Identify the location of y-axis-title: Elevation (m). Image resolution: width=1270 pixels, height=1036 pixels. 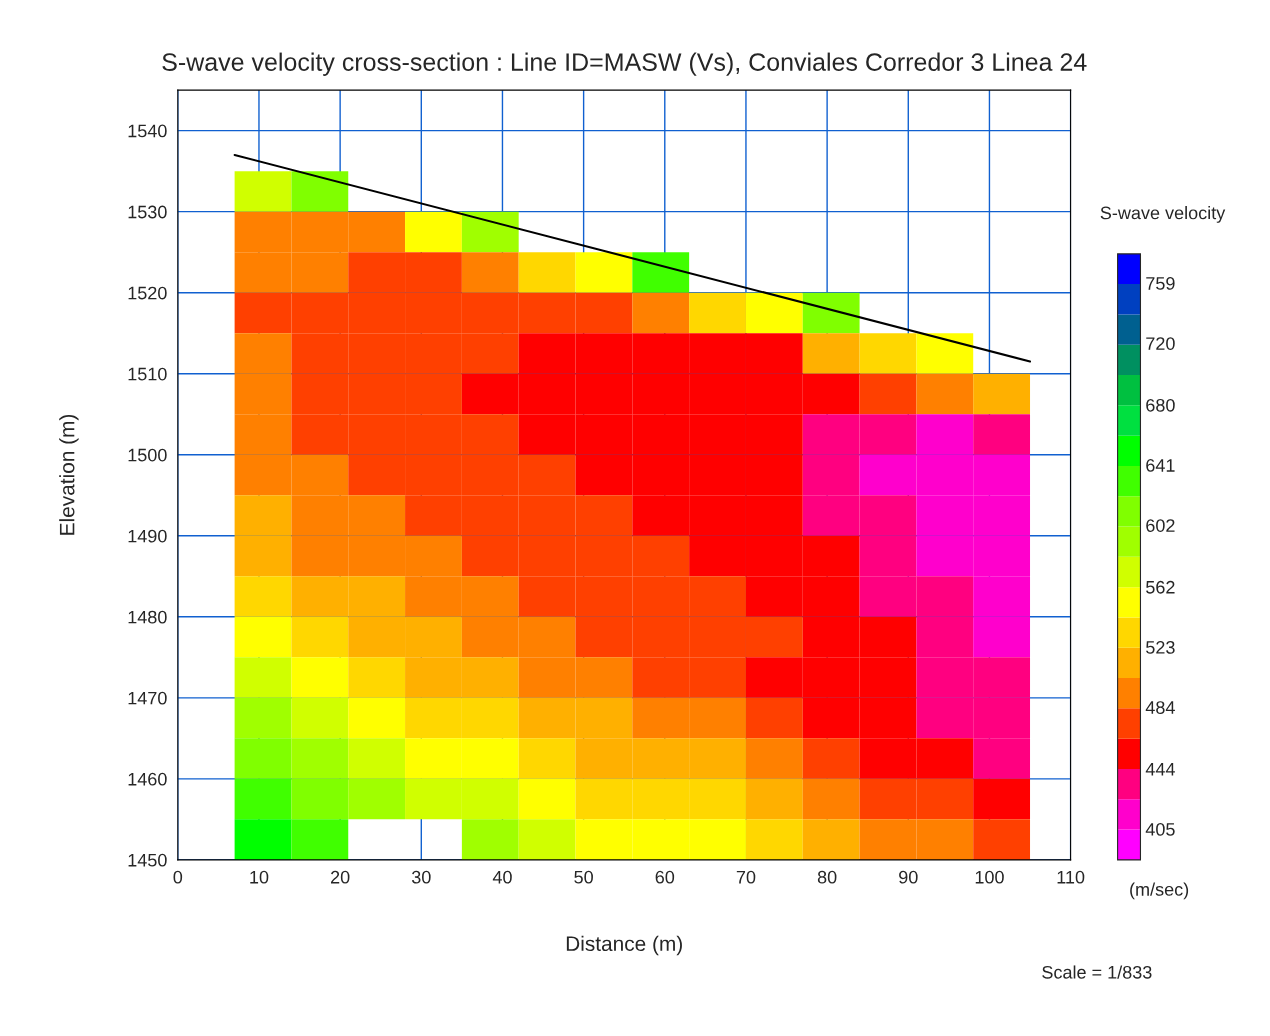
(69, 474).